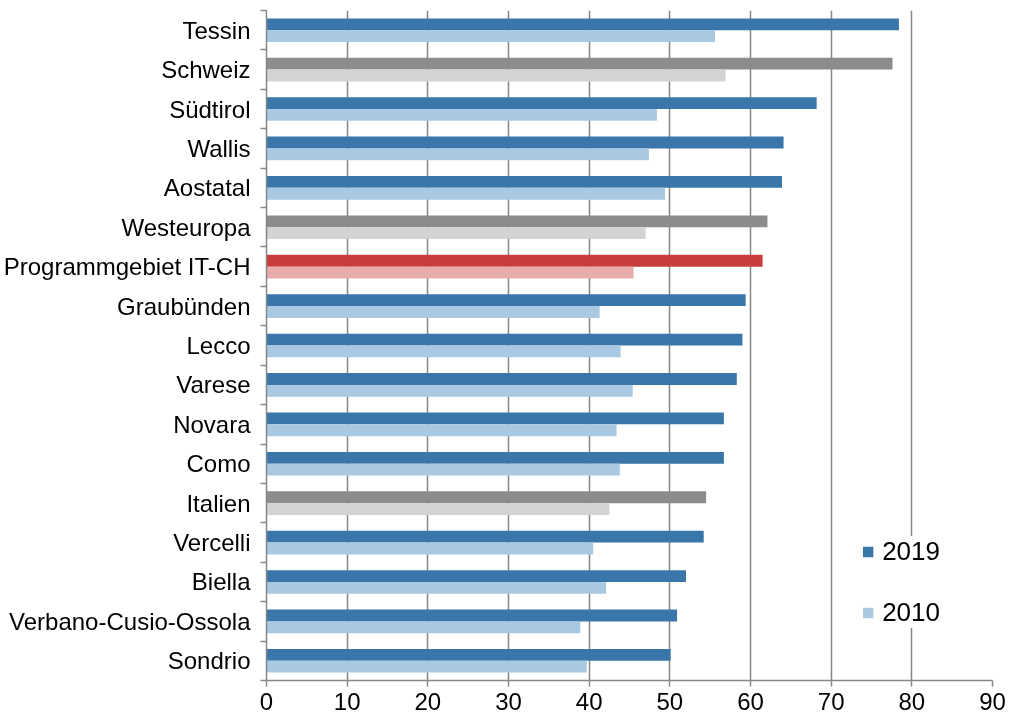 Image resolution: width=1017 pixels, height=715 pixels. Describe the element at coordinates (216, 30) in the screenshot. I see `y-tick-label: Tessin` at that location.